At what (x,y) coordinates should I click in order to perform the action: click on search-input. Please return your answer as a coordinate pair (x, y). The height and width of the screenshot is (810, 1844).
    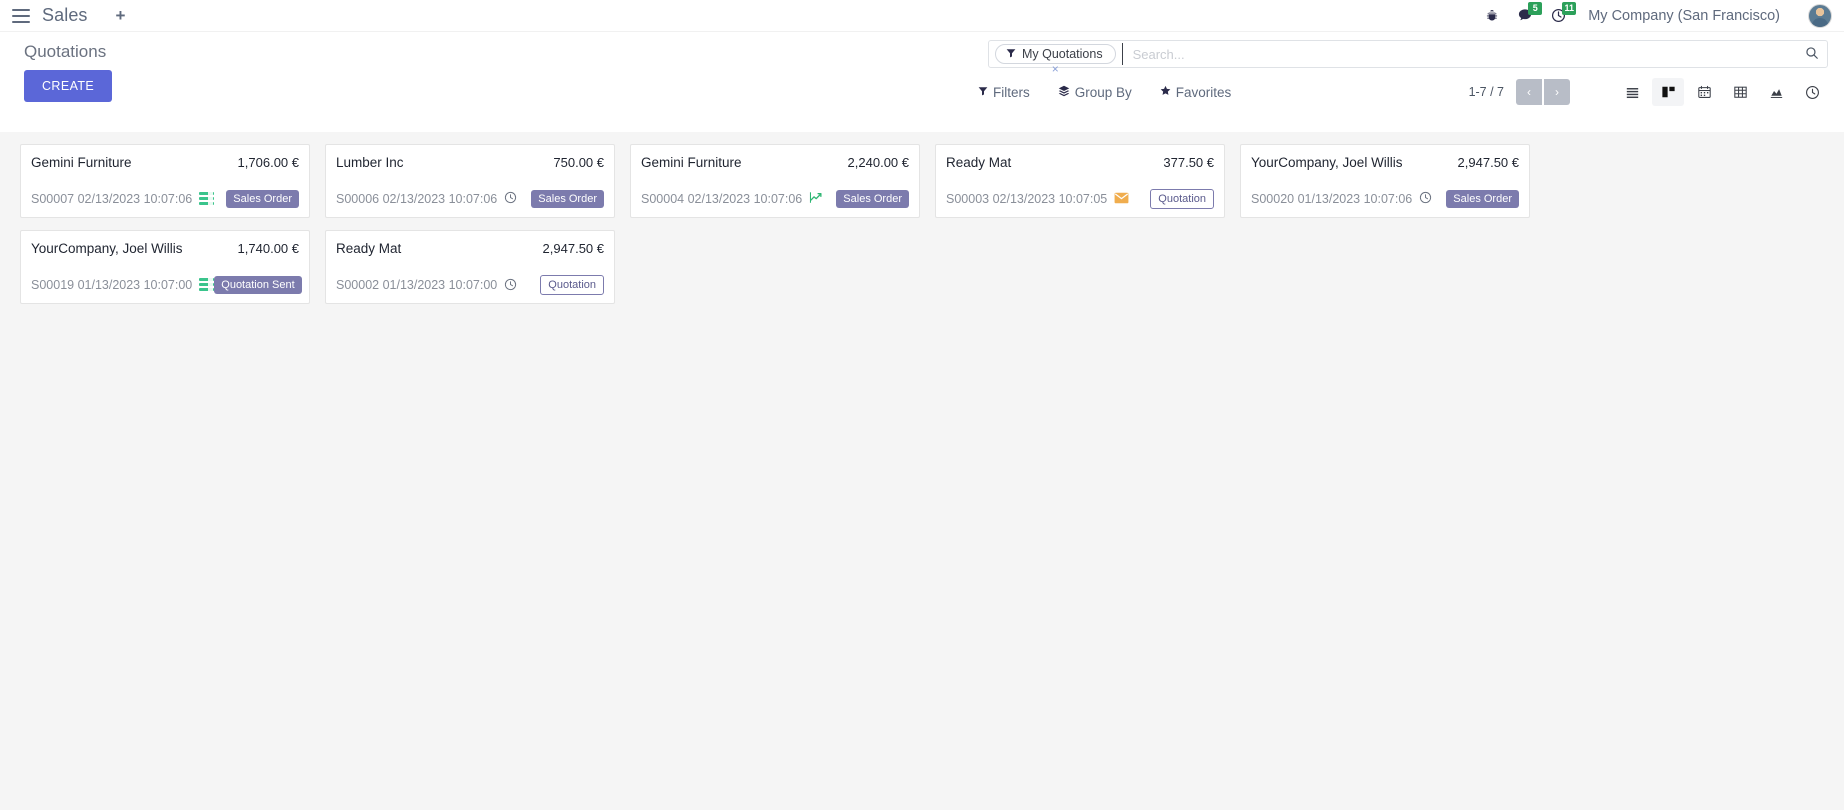
    Looking at the image, I should click on (1463, 54).